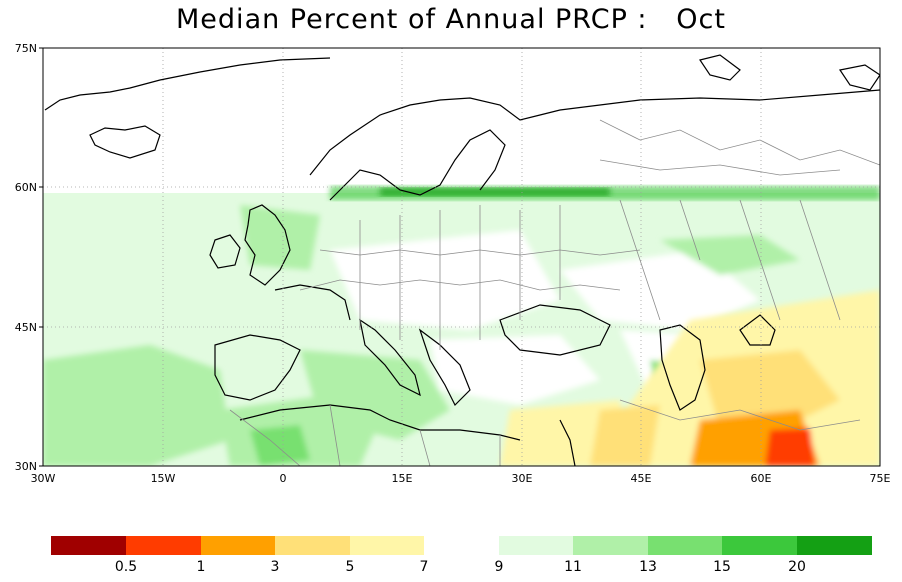 Image resolution: width=902 pixels, height=582 pixels. I want to click on levant-coast, so click(567, 442).